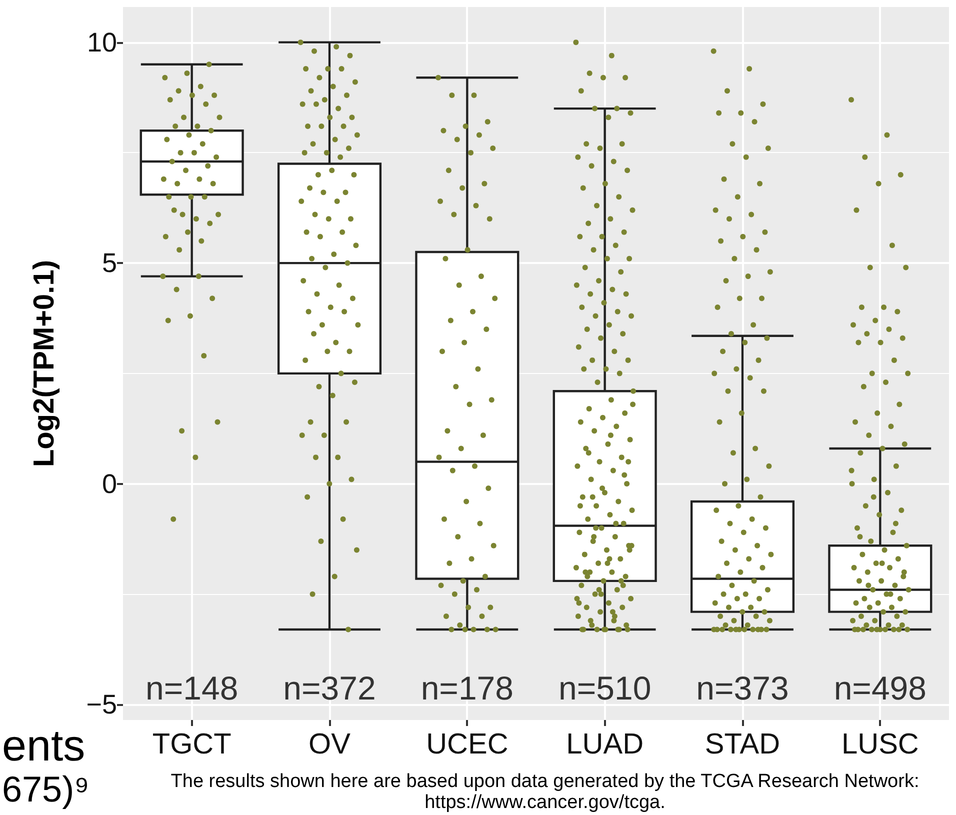  I want to click on text: ents, so click(44, 746).